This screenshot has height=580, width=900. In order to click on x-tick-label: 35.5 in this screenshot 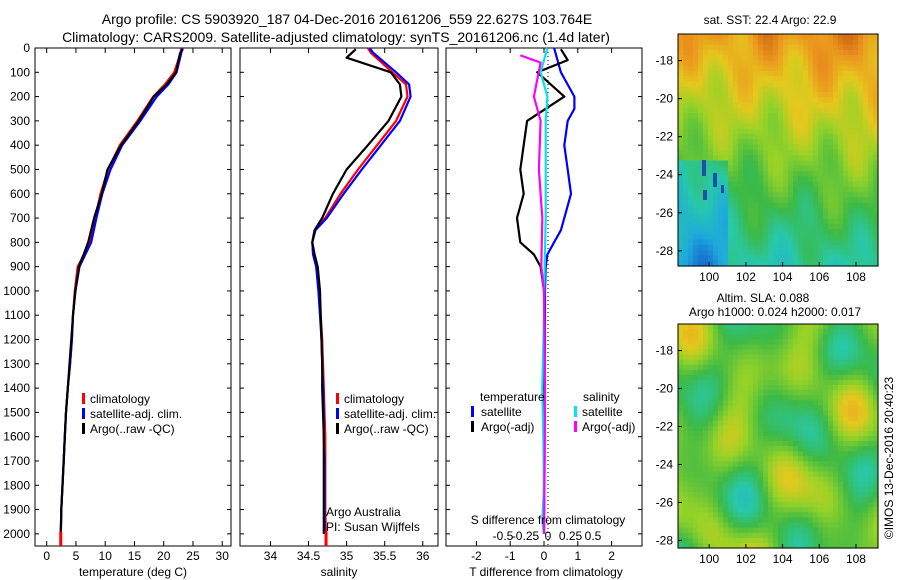, I will do `click(385, 556)`.